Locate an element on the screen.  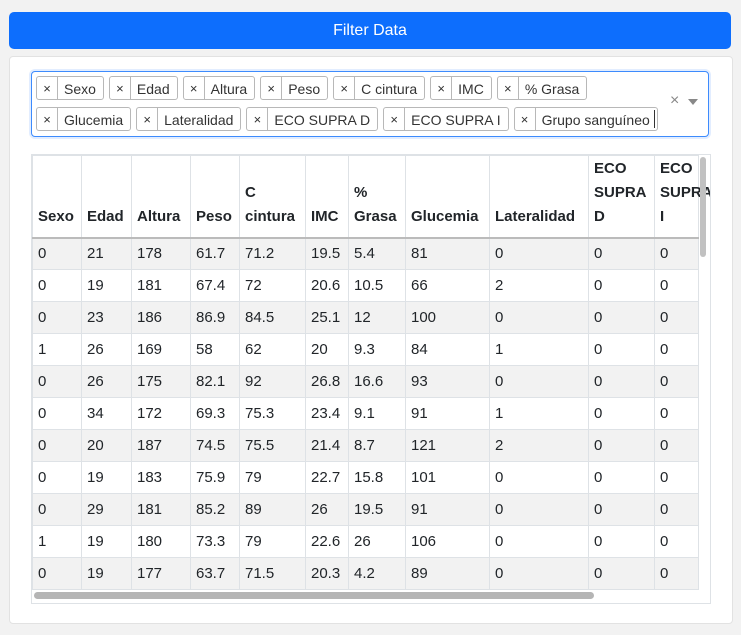
selected-chip: × Altura is located at coordinates (219, 88).